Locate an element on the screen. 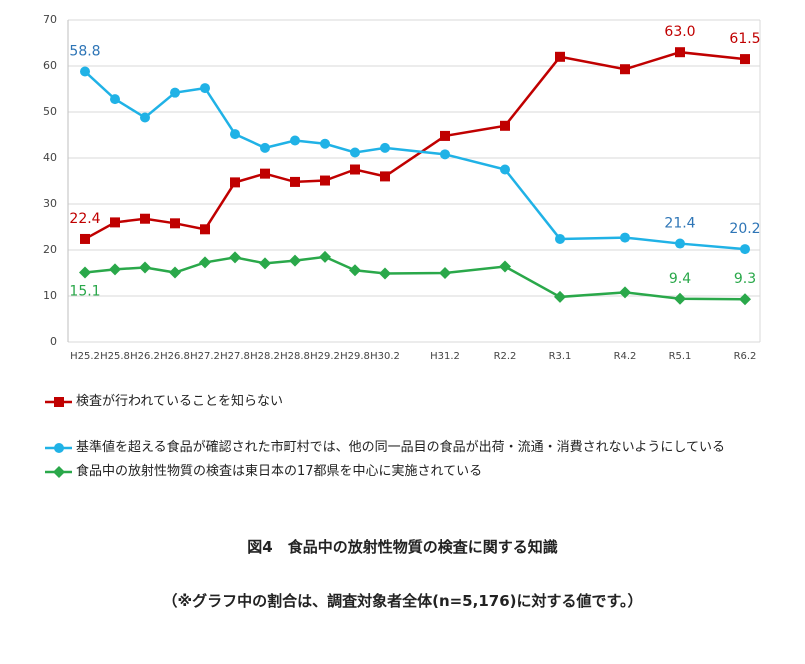  data-label: 58.8 is located at coordinates (84, 52).